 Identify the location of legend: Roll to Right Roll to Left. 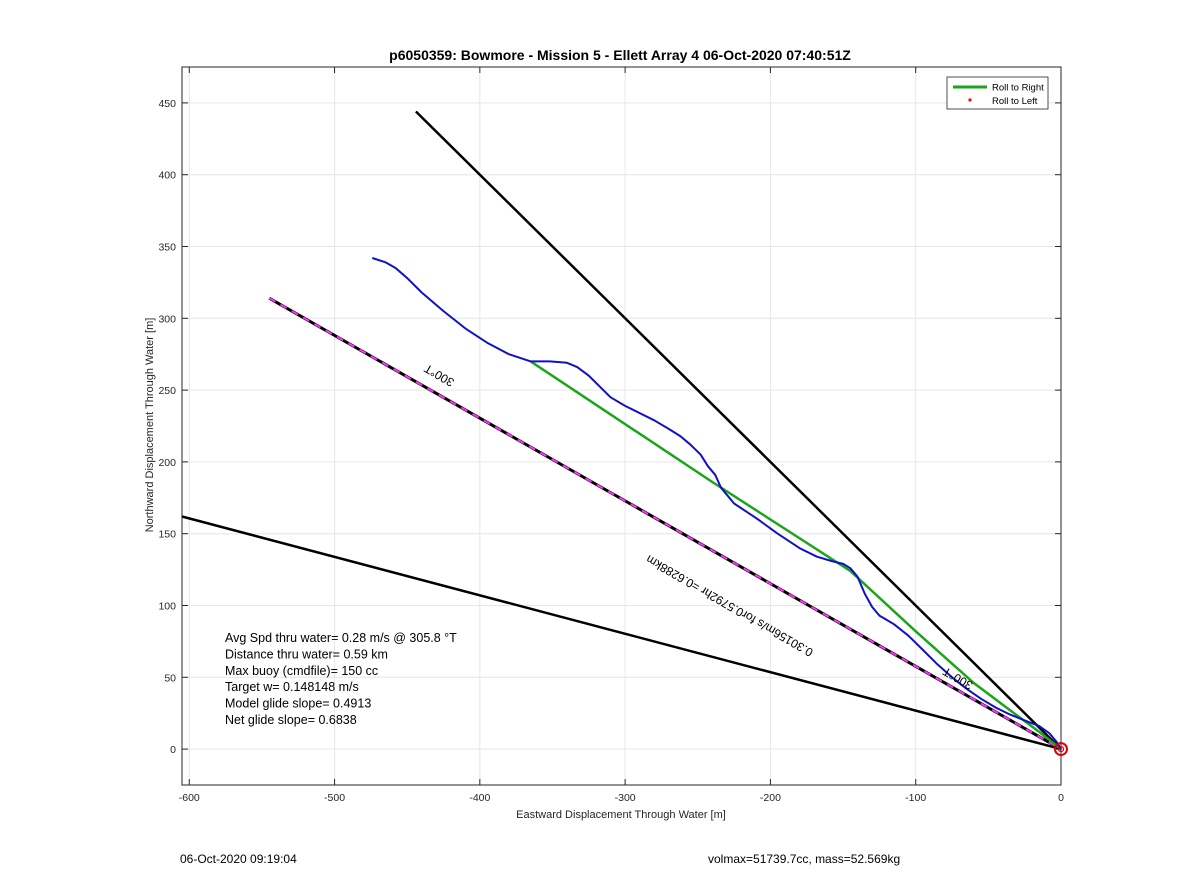
(997, 93).